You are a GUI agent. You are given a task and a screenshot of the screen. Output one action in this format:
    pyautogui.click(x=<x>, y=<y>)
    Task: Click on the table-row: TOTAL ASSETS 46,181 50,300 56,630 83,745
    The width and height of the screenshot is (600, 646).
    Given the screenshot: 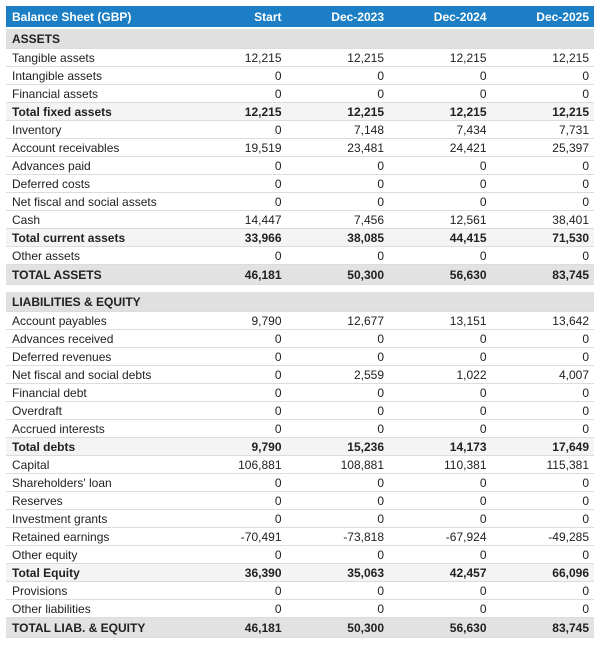 What is the action you would take?
    pyautogui.click(x=300, y=274)
    